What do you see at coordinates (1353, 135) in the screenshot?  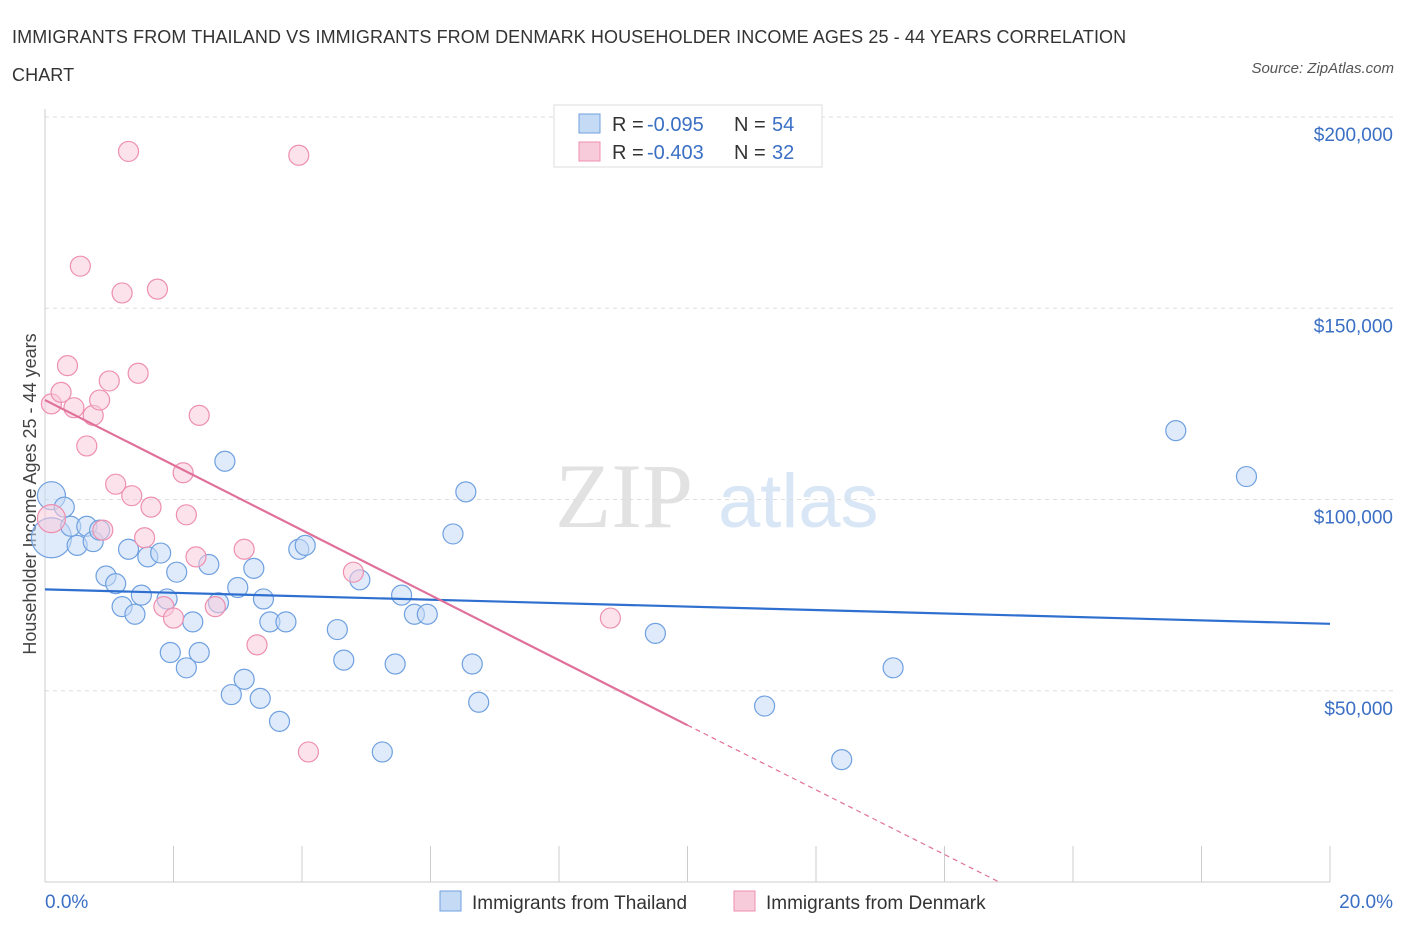 I see `y-tick-label-3: $200,000` at bounding box center [1353, 135].